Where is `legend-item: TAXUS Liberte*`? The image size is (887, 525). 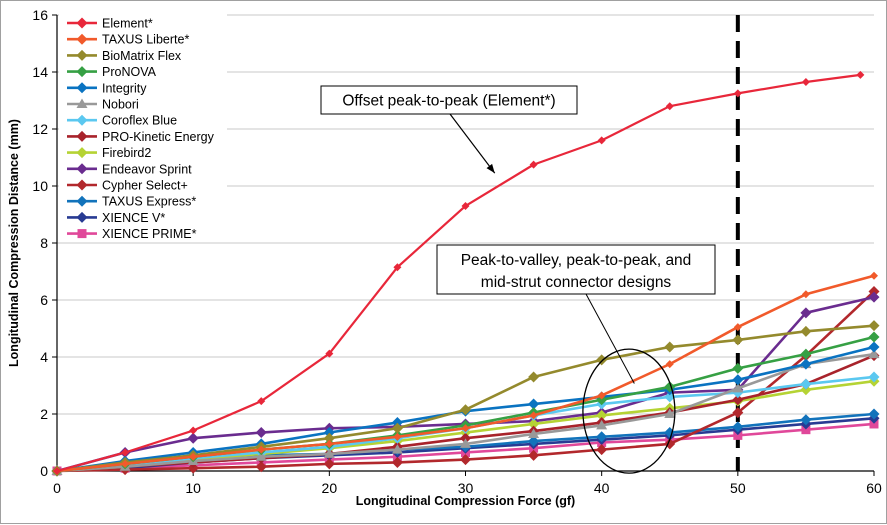 legend-item: TAXUS Liberte* is located at coordinates (128, 40).